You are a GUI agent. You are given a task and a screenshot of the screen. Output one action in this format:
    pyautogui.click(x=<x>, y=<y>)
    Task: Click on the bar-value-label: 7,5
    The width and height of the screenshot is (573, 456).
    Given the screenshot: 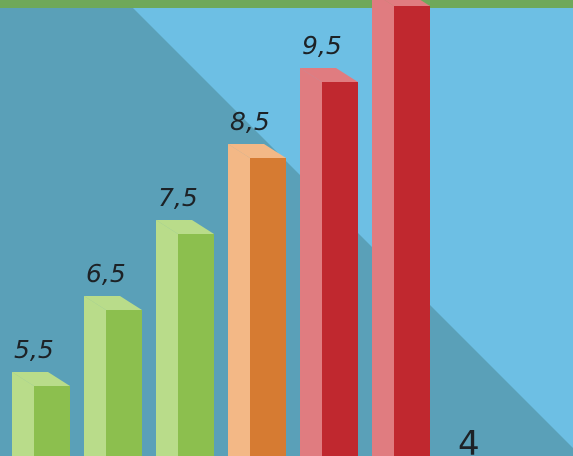 What is the action you would take?
    pyautogui.click(x=178, y=197)
    